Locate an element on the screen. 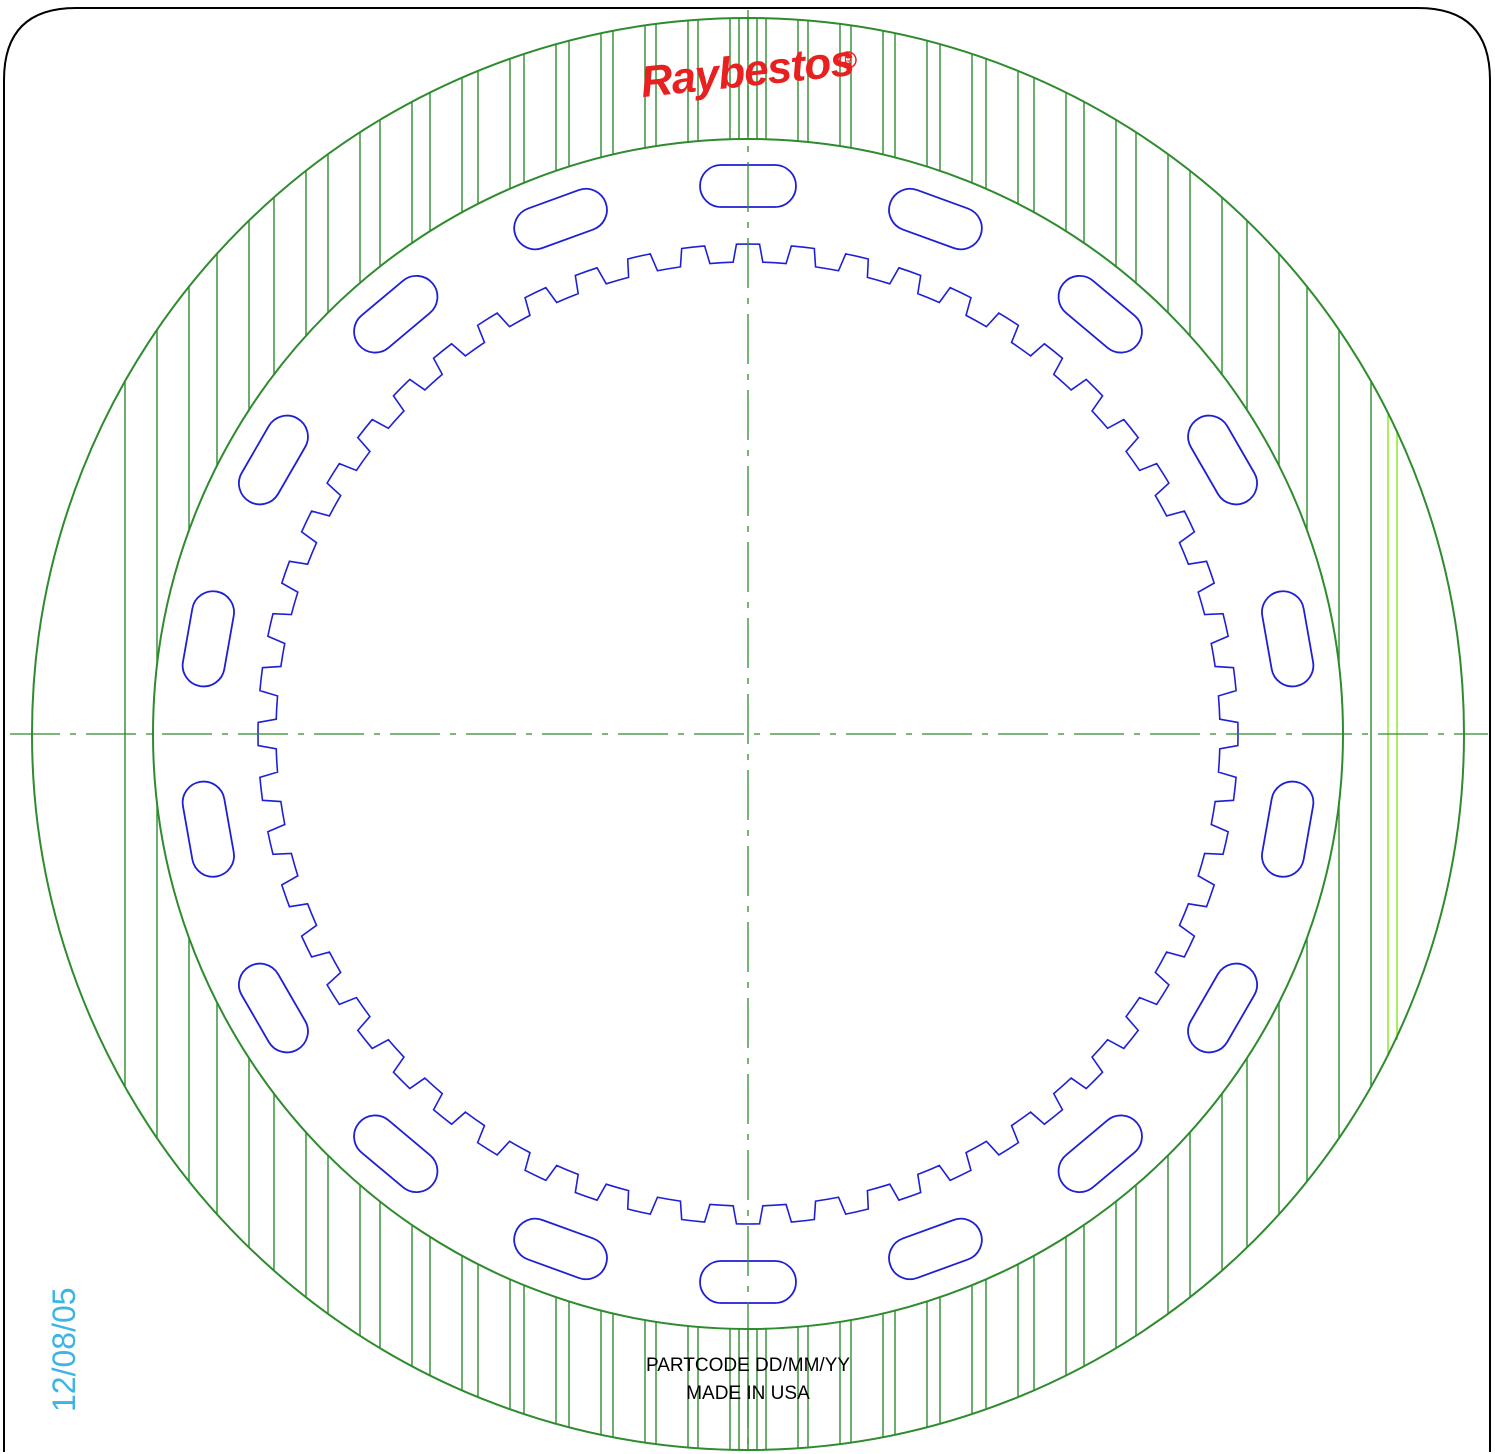  part-code-text: PARTCODE DD/MM/YY is located at coordinates (748, 1365).